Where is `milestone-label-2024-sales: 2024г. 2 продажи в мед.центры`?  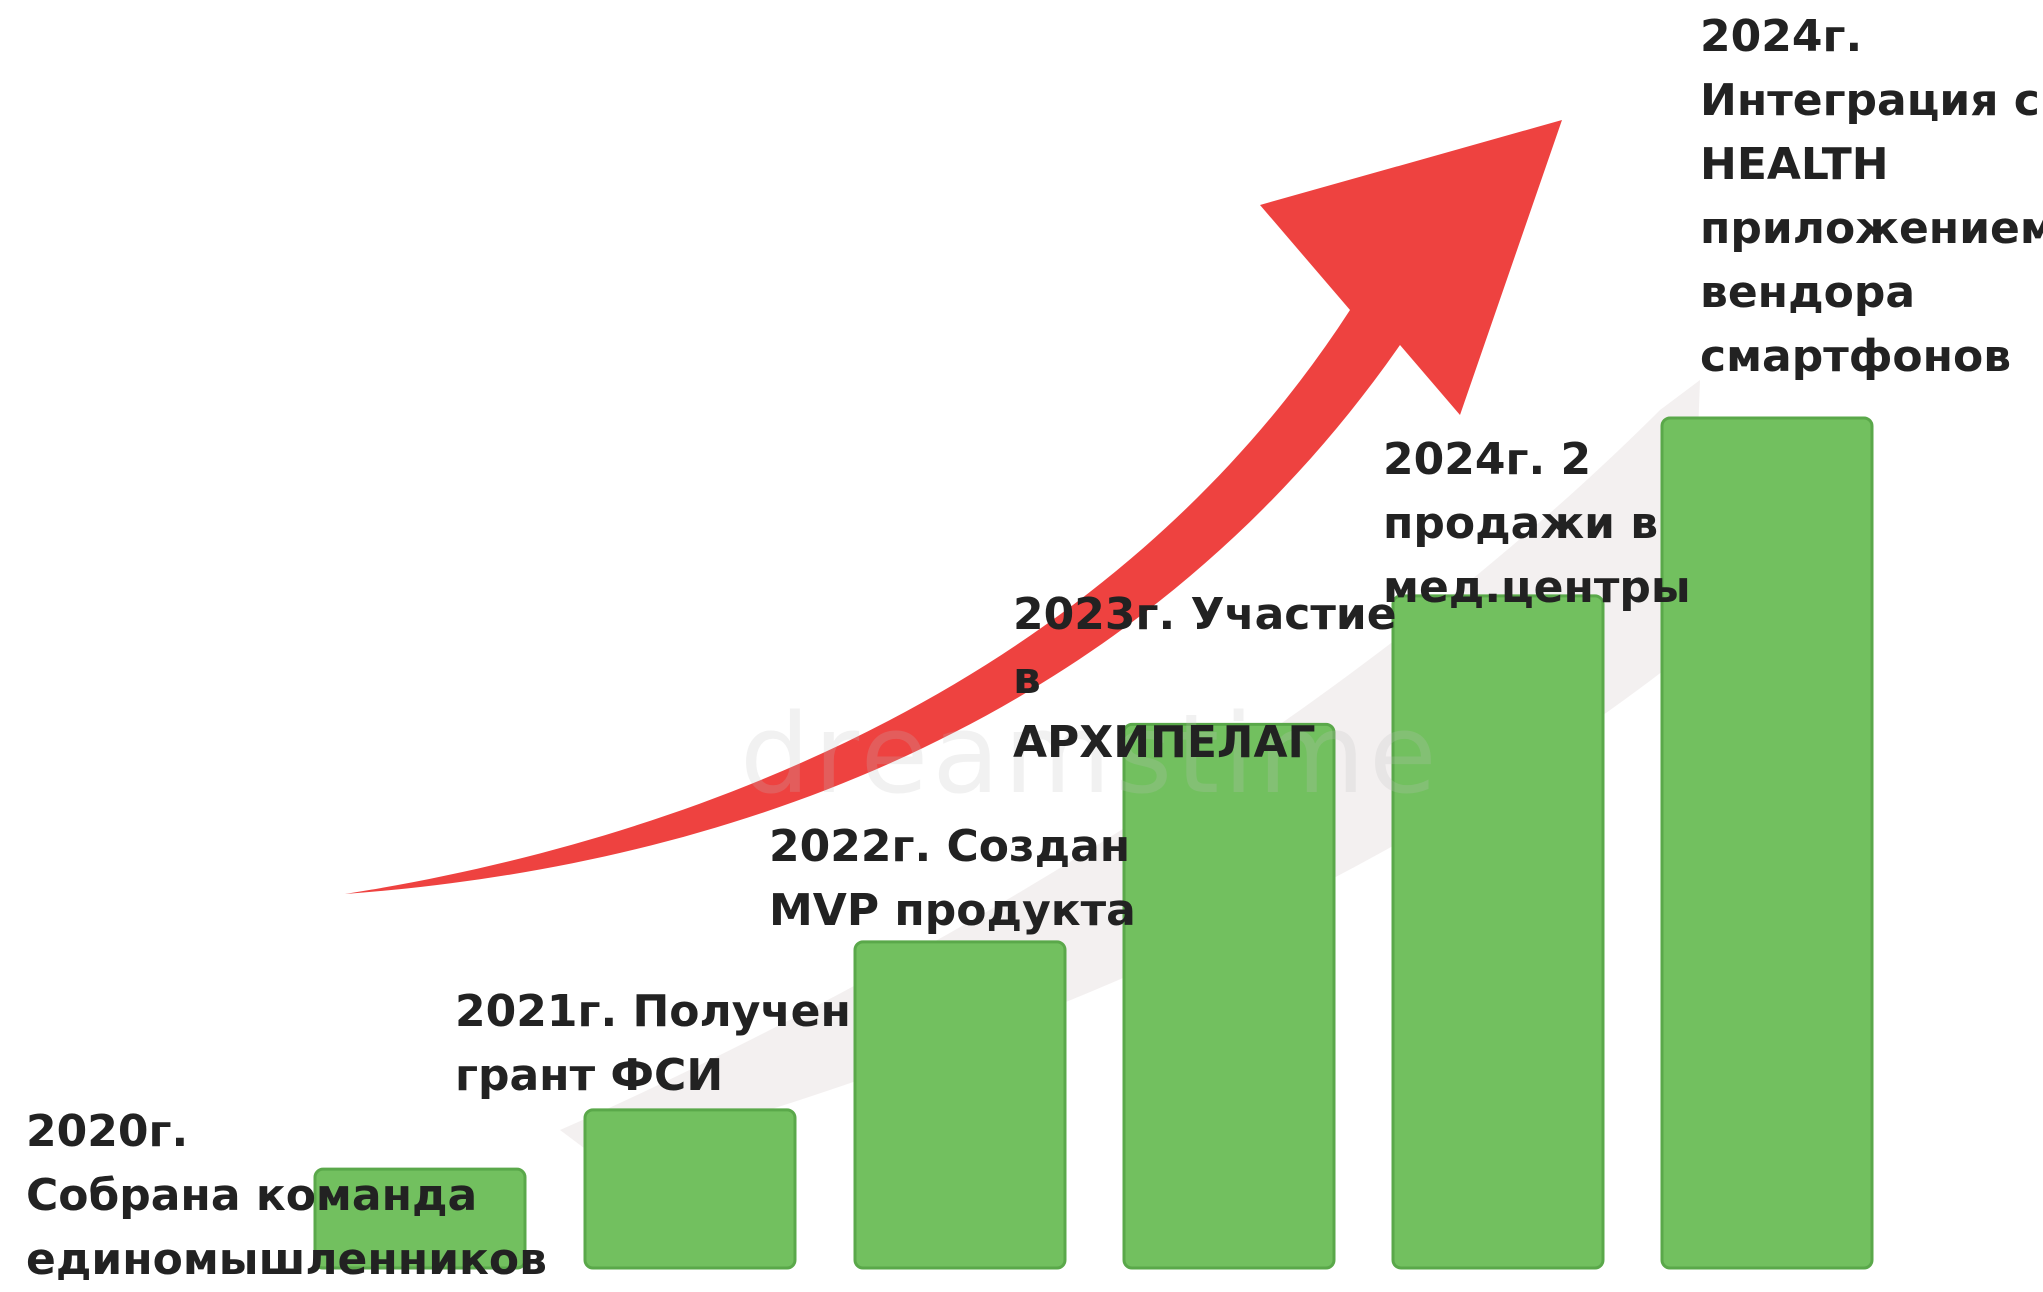 milestone-label-2024-sales: 2024г. 2 продажи в мед.центры is located at coordinates (1537, 523).